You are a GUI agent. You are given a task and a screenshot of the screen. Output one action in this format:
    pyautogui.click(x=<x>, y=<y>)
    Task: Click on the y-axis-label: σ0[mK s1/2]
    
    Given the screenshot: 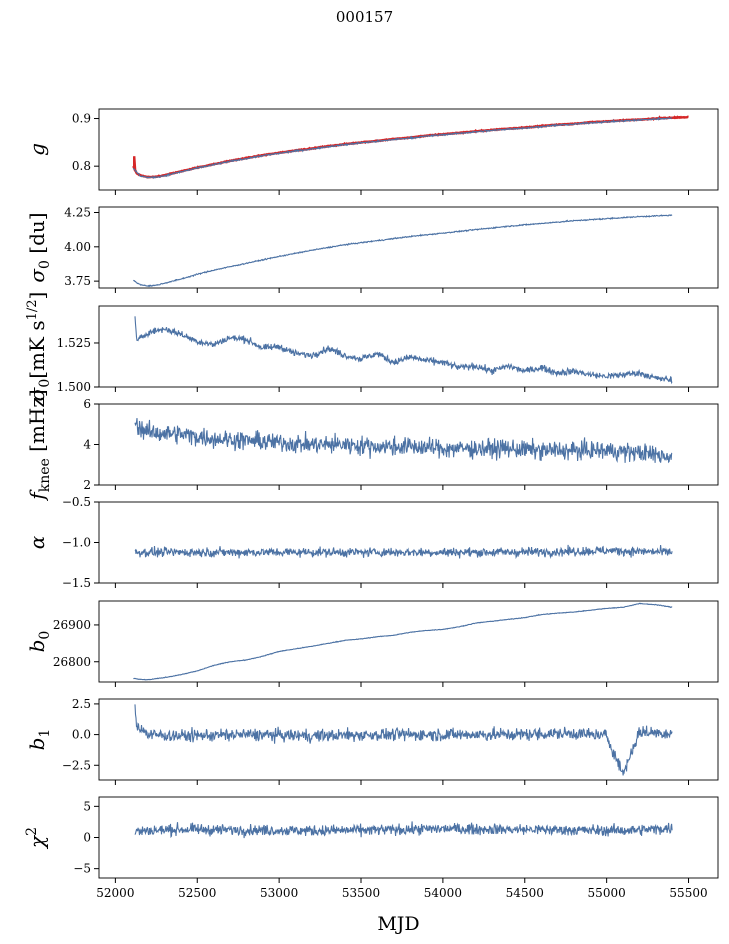 What is the action you would take?
    pyautogui.click(x=39, y=347)
    